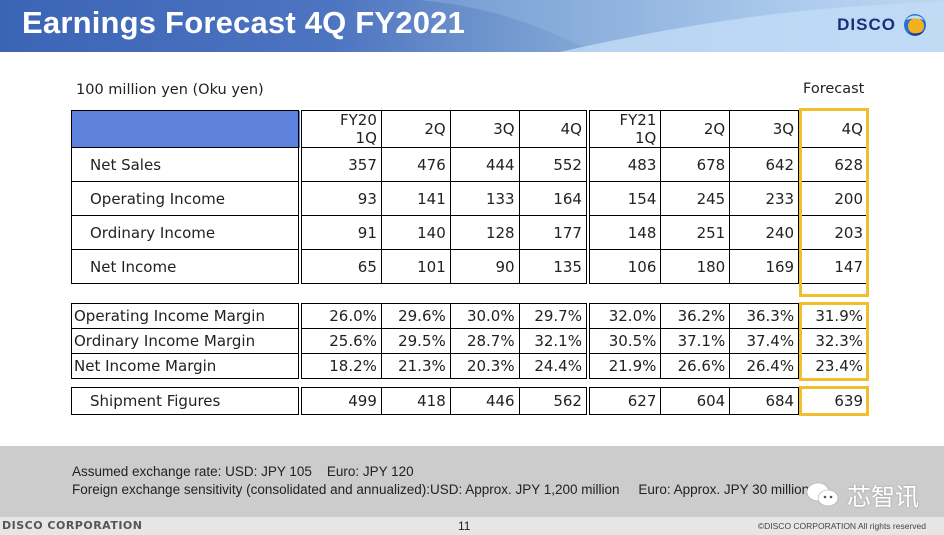 The width and height of the screenshot is (944, 535). What do you see at coordinates (833, 366) in the screenshot?
I see `forecast-value-cell: 23.4%` at bounding box center [833, 366].